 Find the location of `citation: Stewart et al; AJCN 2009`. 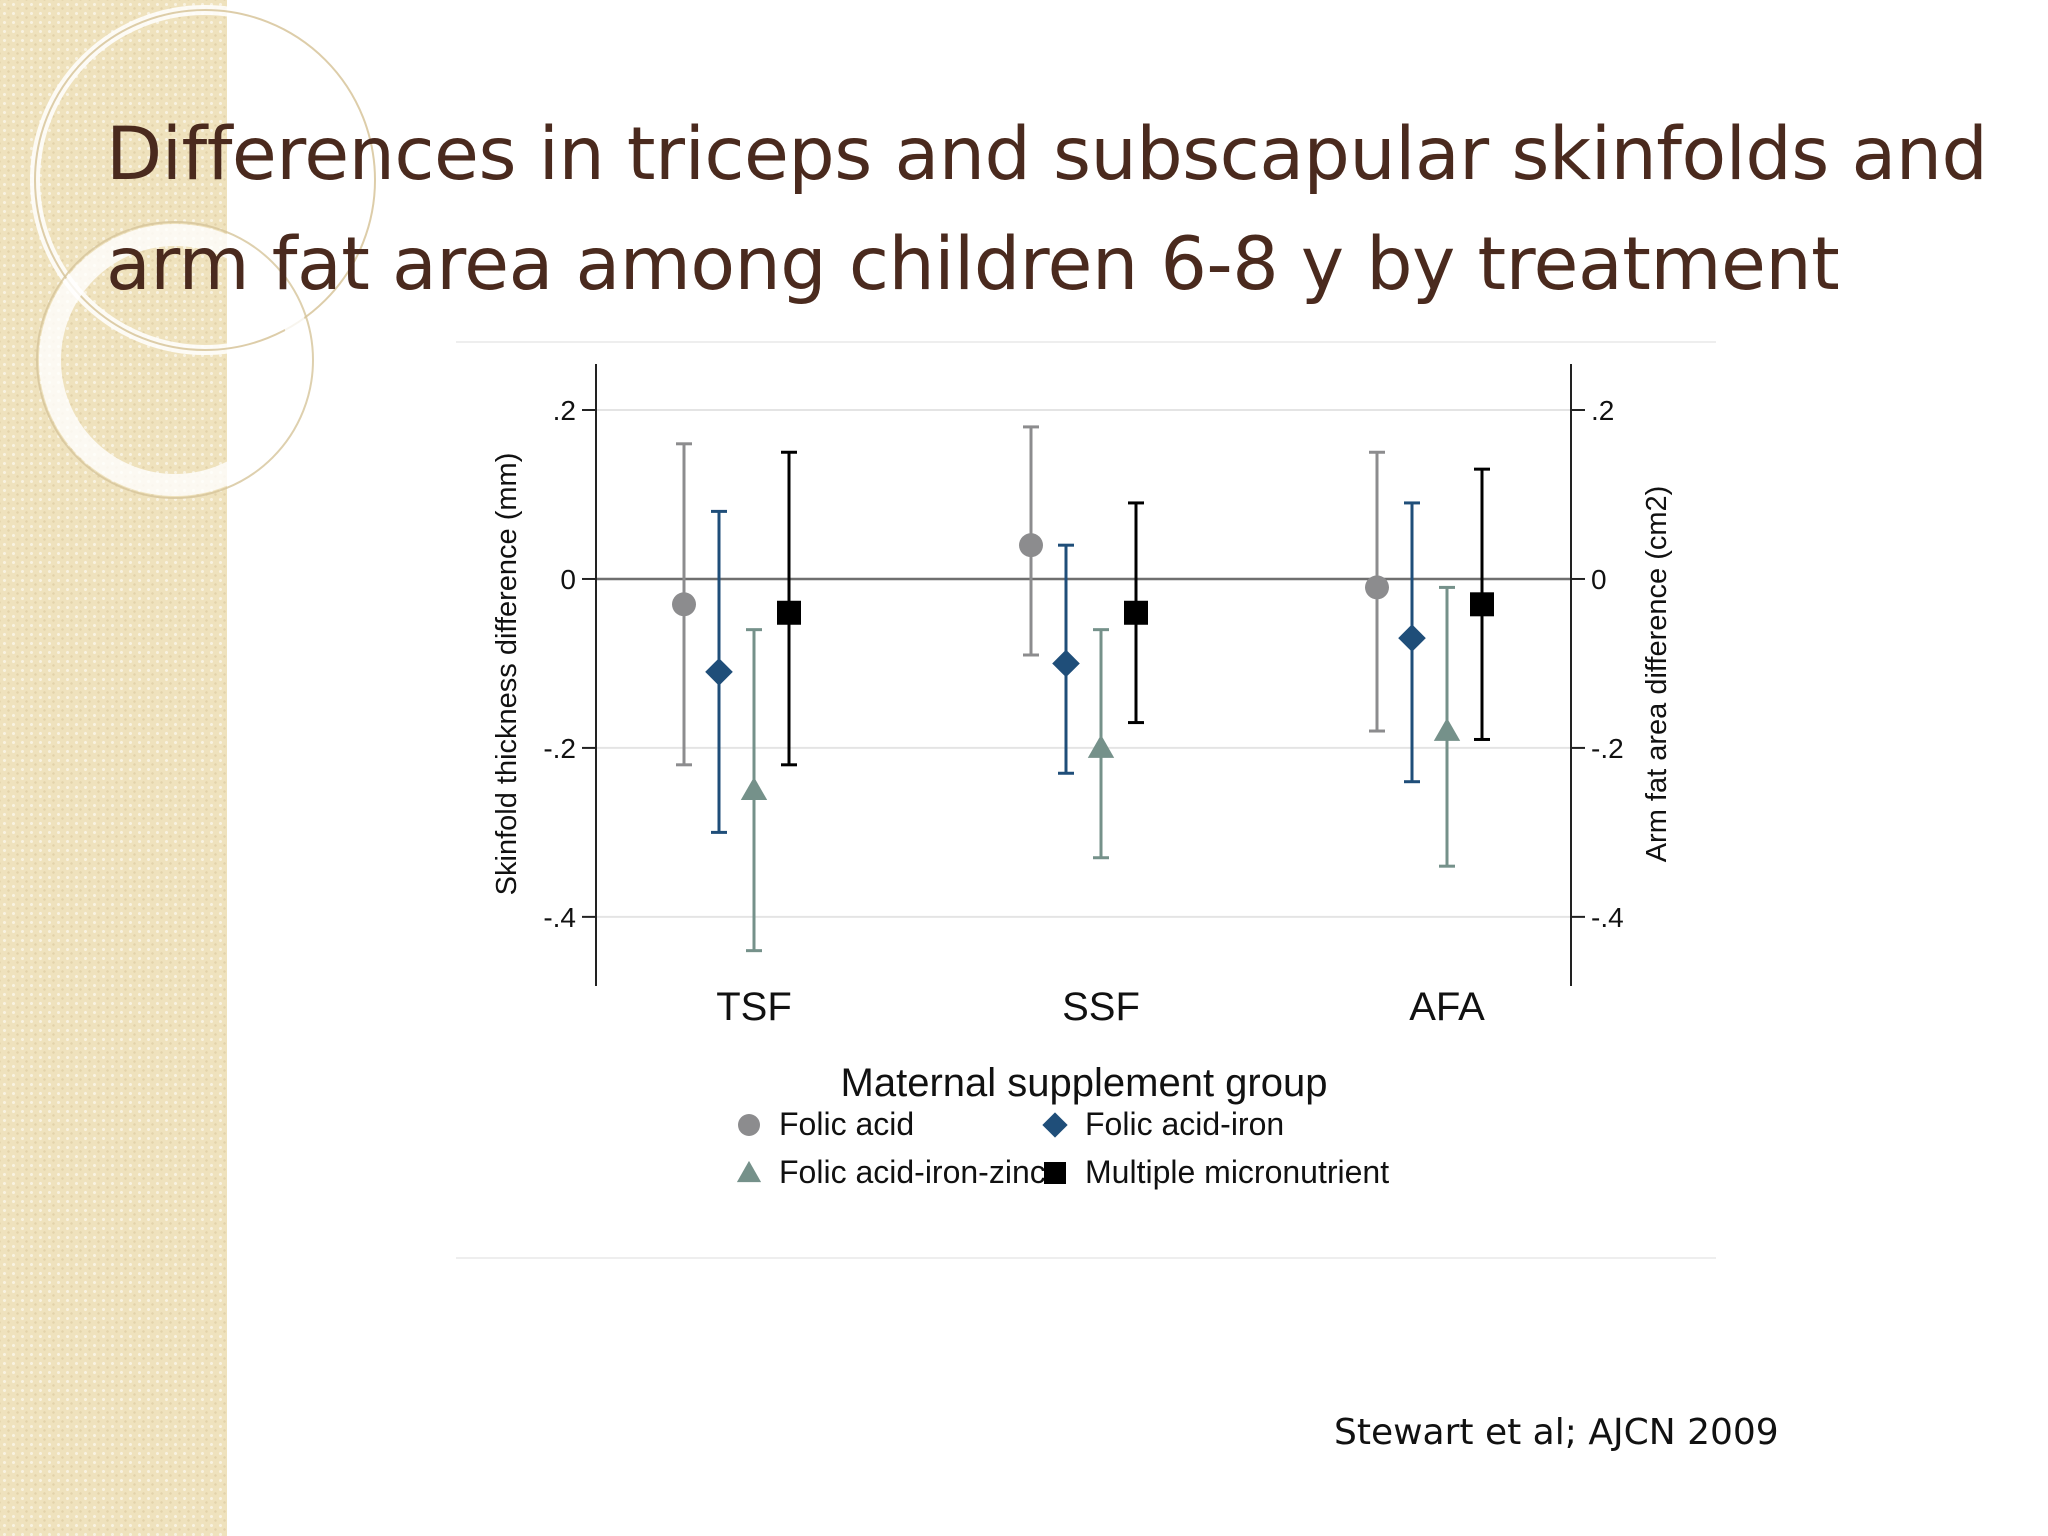

citation: Stewart et al; AJCN 2009 is located at coordinates (1556, 1432).